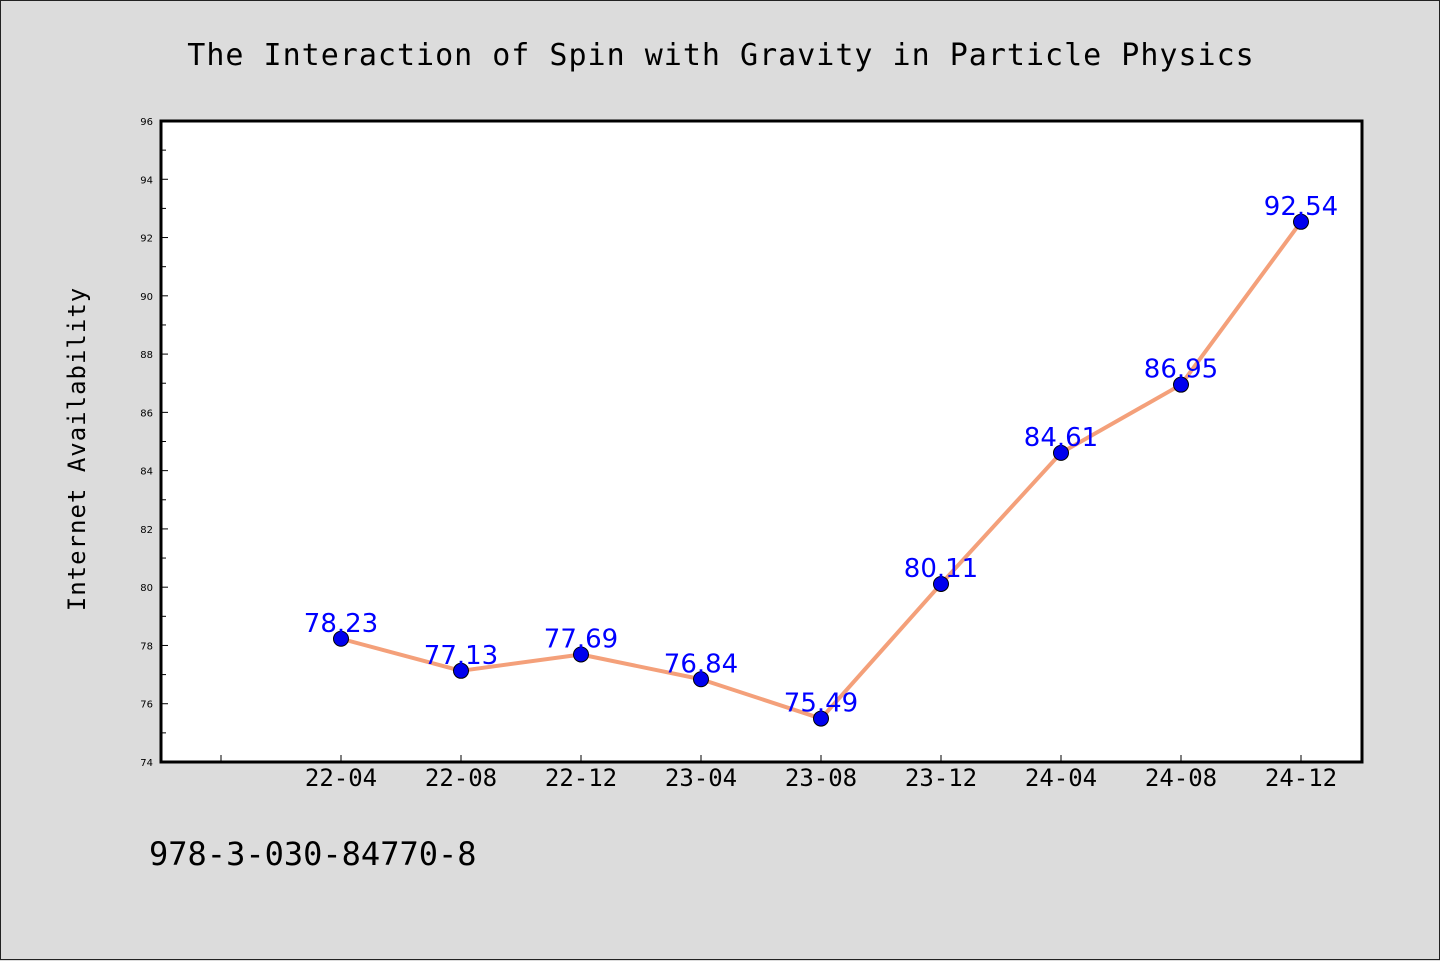 This screenshot has width=1440, height=961. Describe the element at coordinates (1301, 207) in the screenshot. I see `data-label: 92.54` at that location.